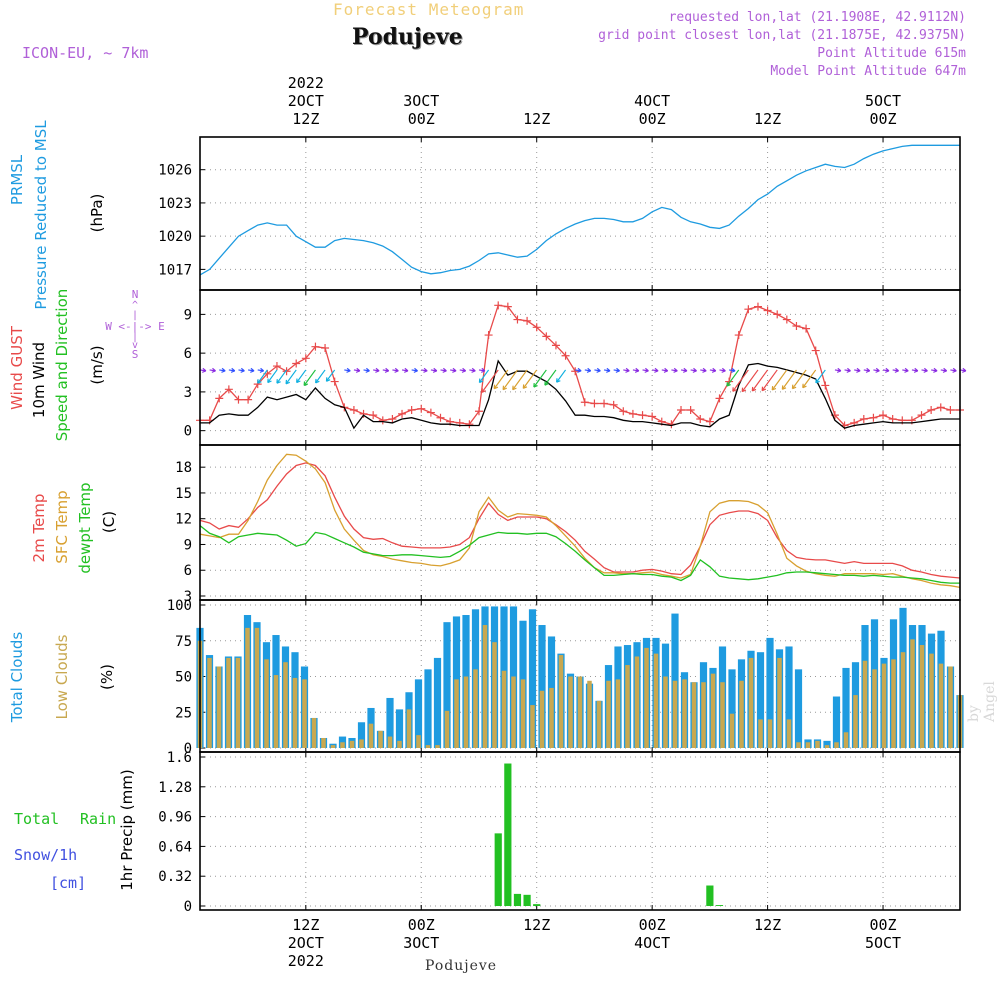  What do you see at coordinates (175, 237) in the screenshot?
I see `y-tick-label: 1020` at bounding box center [175, 237].